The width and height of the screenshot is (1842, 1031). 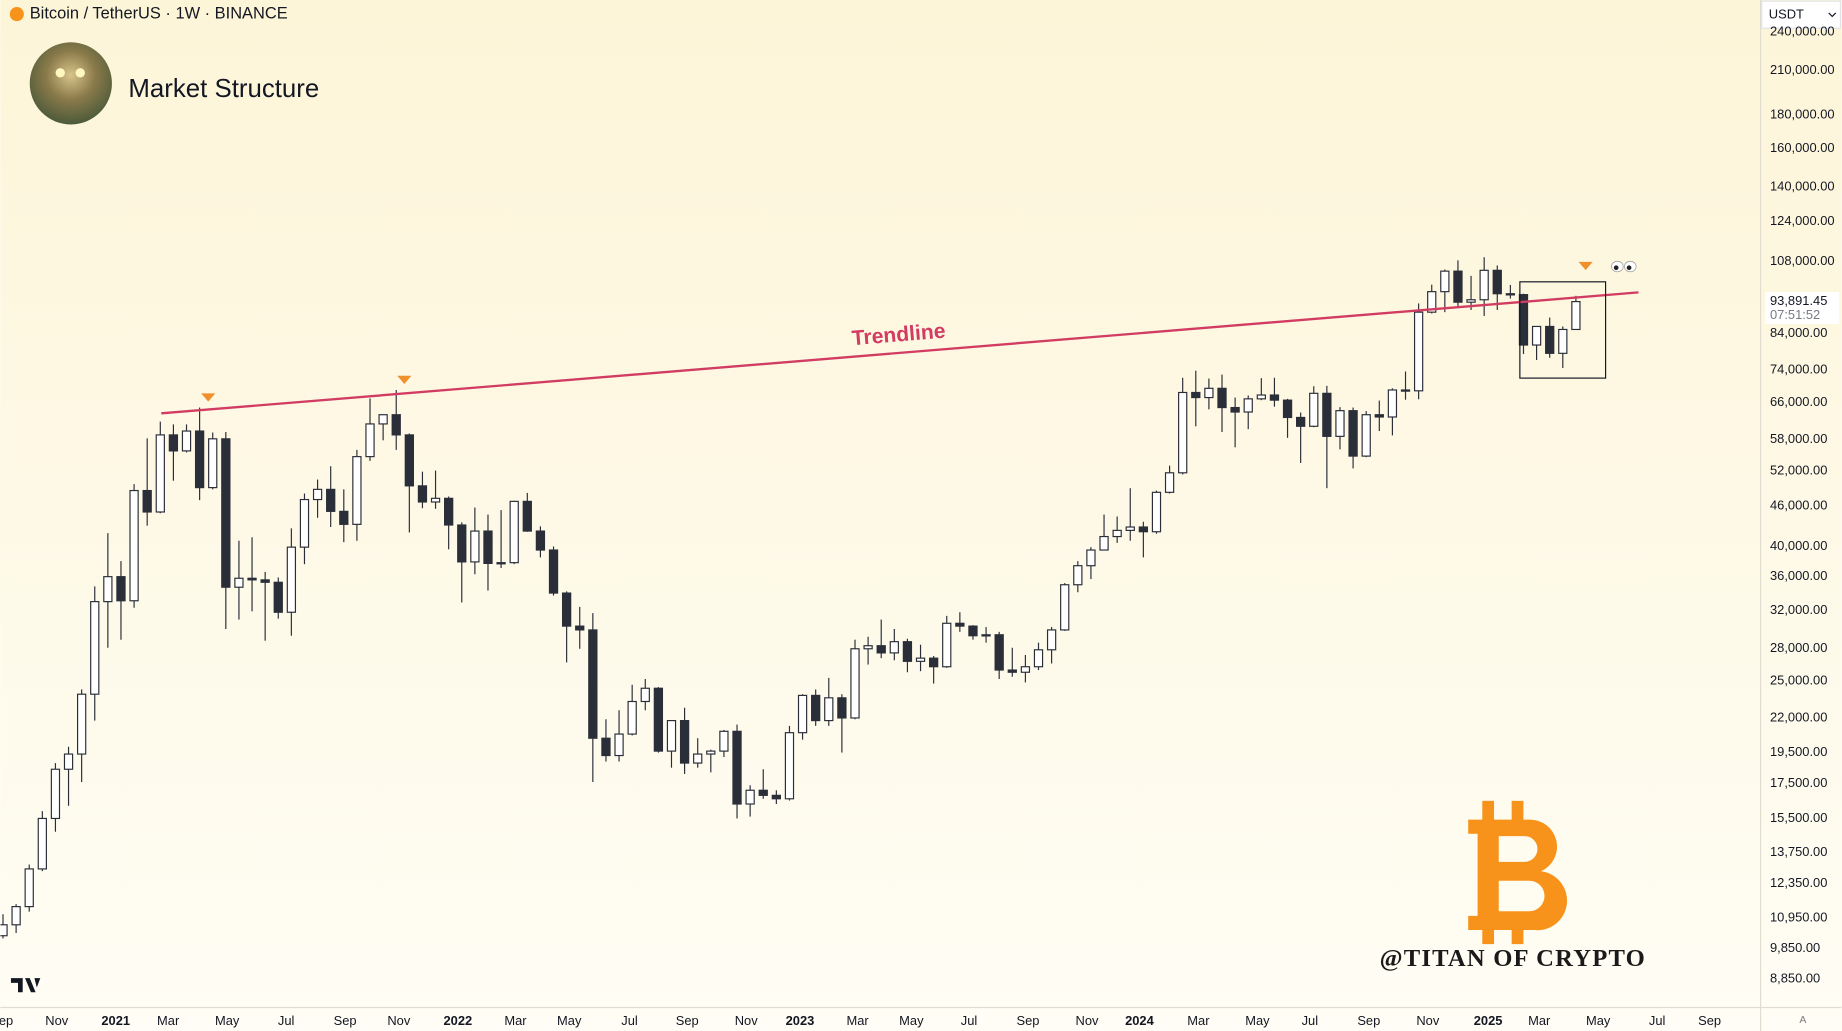 I want to click on y-tick-label: 140,000.00, so click(x=1802, y=185).